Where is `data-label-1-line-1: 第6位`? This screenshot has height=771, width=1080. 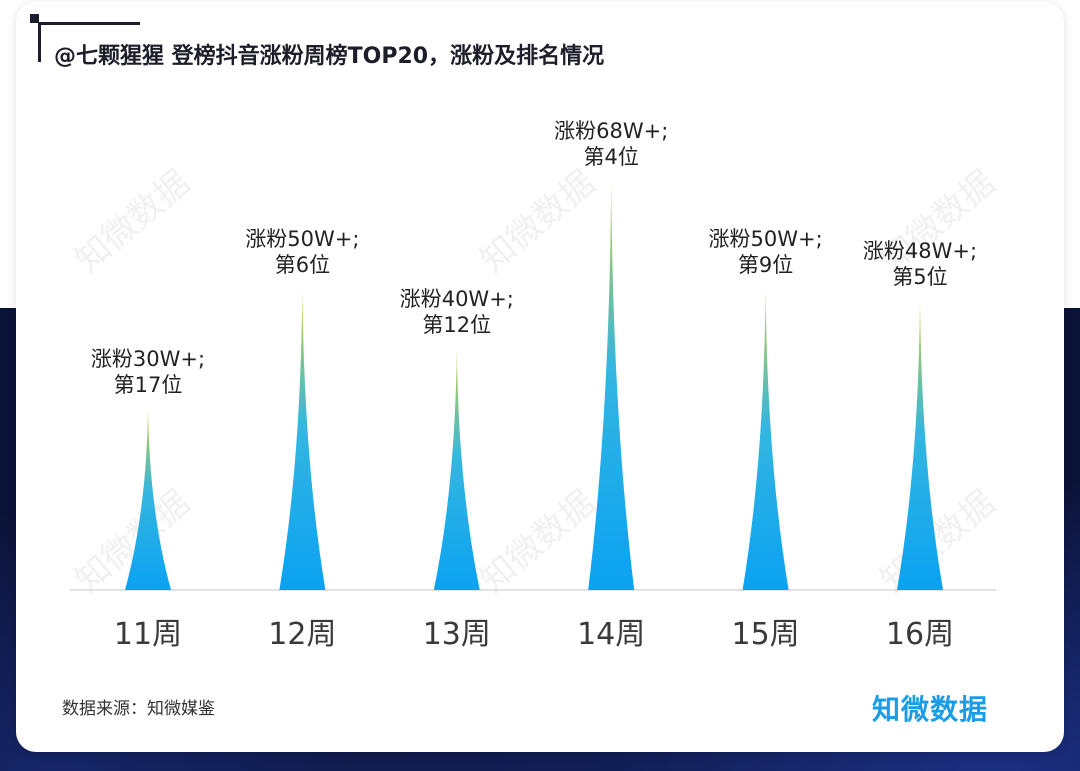
data-label-1-line-1: 第6位 is located at coordinates (302, 265).